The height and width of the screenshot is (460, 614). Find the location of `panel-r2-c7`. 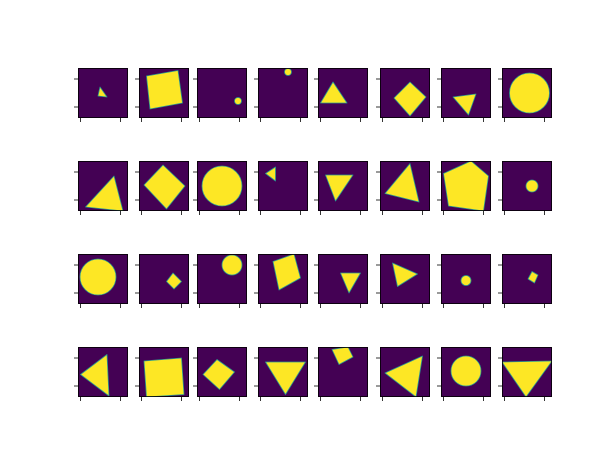

panel-r2-c7 is located at coordinates (464, 188).